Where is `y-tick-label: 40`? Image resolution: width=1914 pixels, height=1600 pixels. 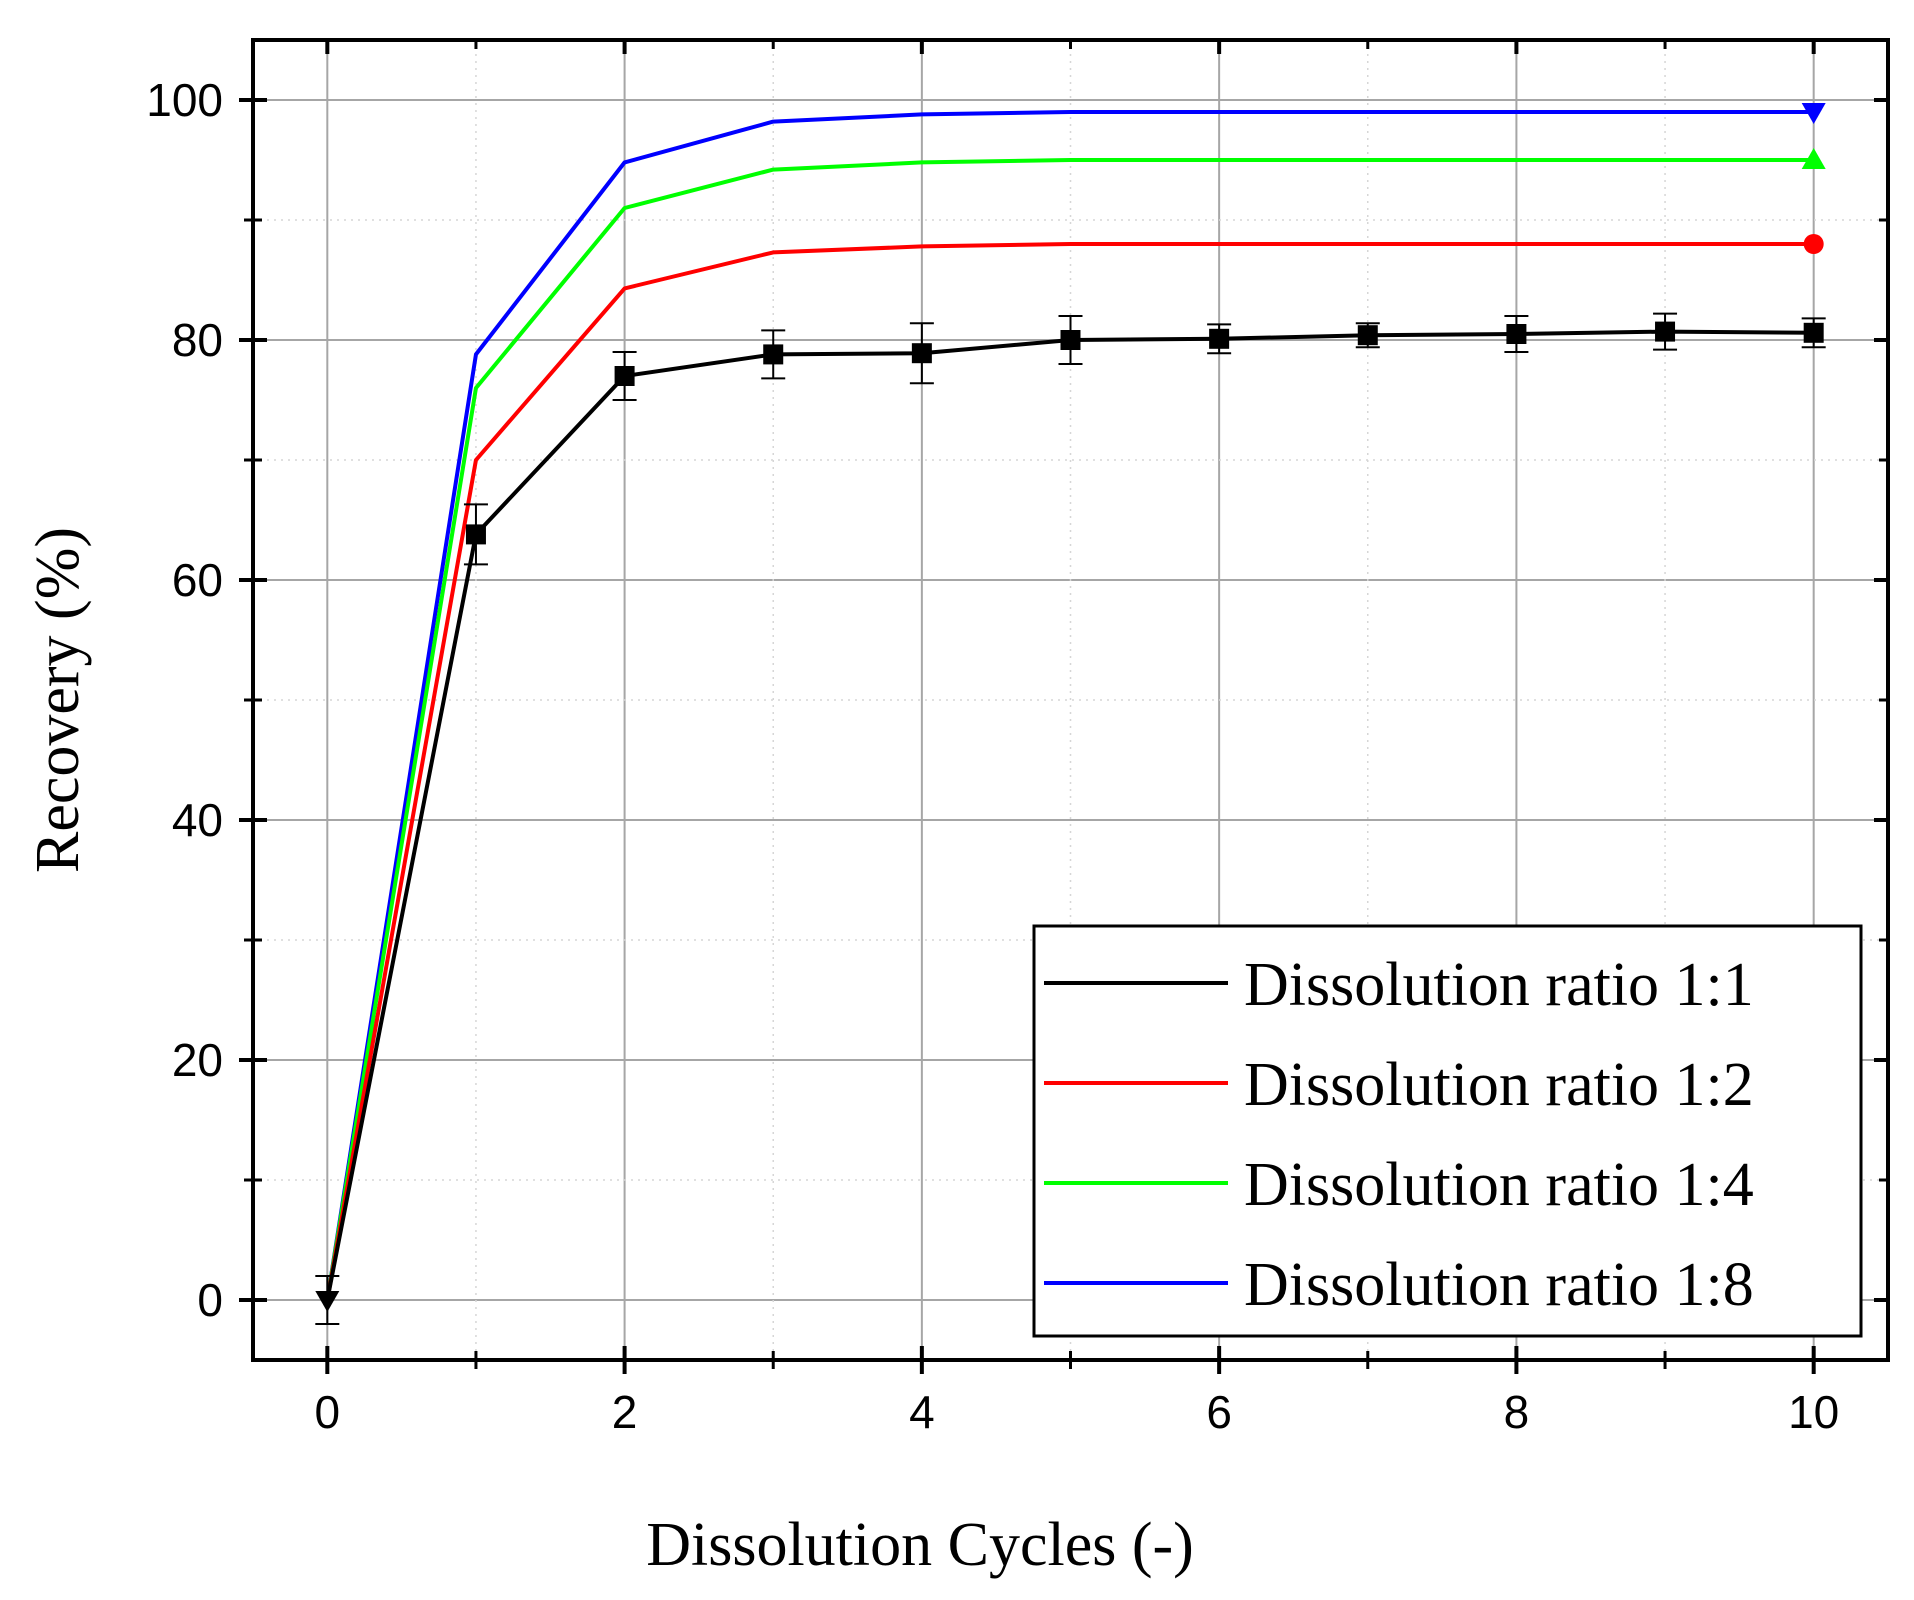 y-tick-label: 40 is located at coordinates (197, 820).